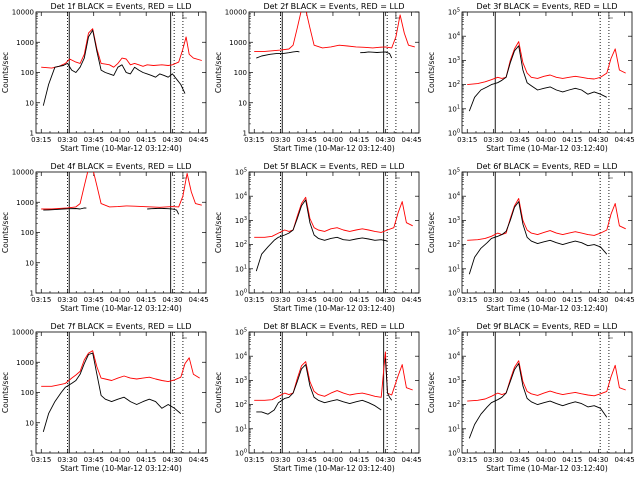  I want to click on chart-title: Det 7f BLACK = Events, RED = LLD, so click(120, 326).